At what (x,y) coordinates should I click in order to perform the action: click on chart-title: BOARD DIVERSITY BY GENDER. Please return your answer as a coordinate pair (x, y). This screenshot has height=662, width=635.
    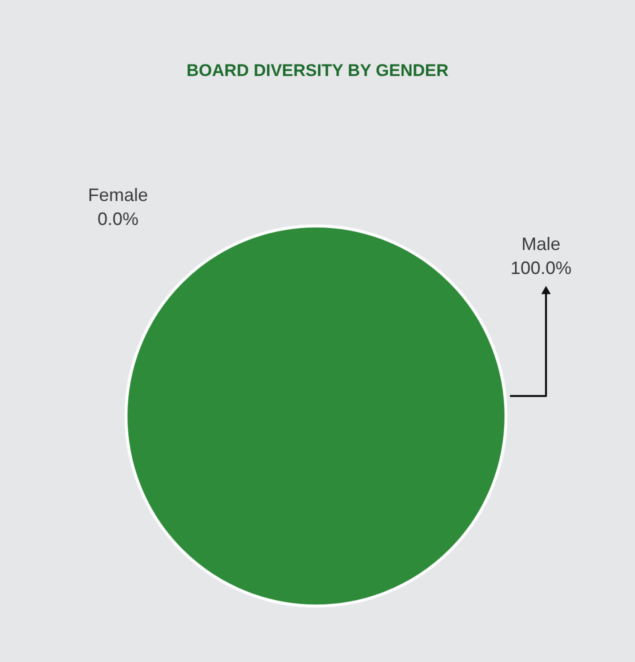
    Looking at the image, I should click on (317, 70).